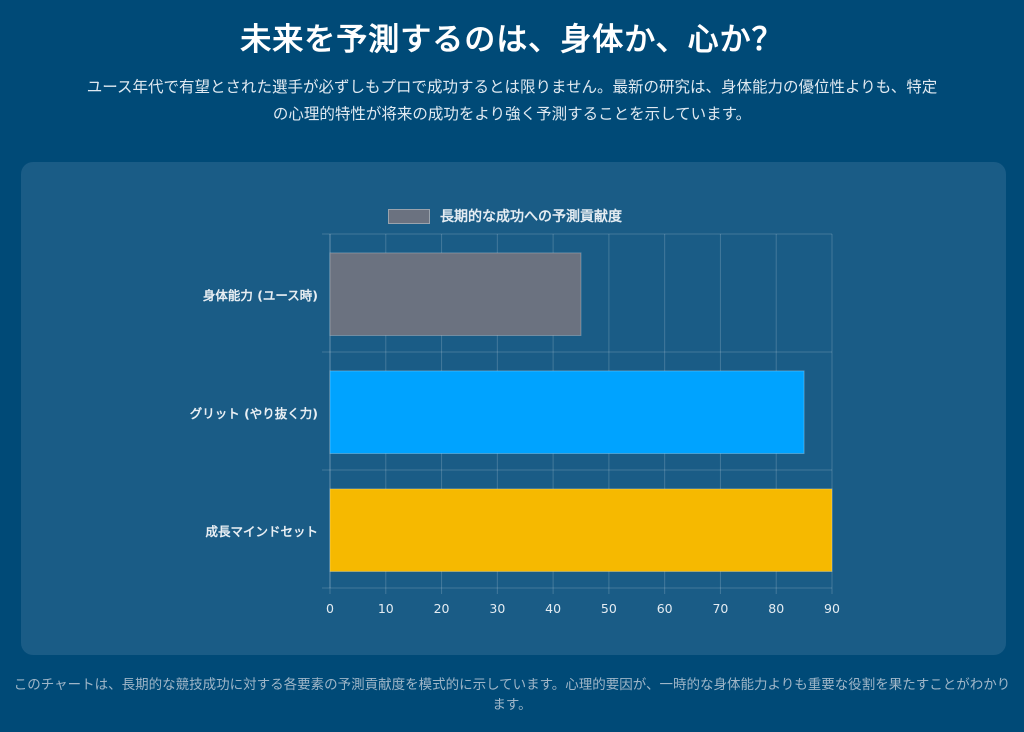  Describe the element at coordinates (776, 608) in the screenshot. I see `x-tick-label: 80` at that location.